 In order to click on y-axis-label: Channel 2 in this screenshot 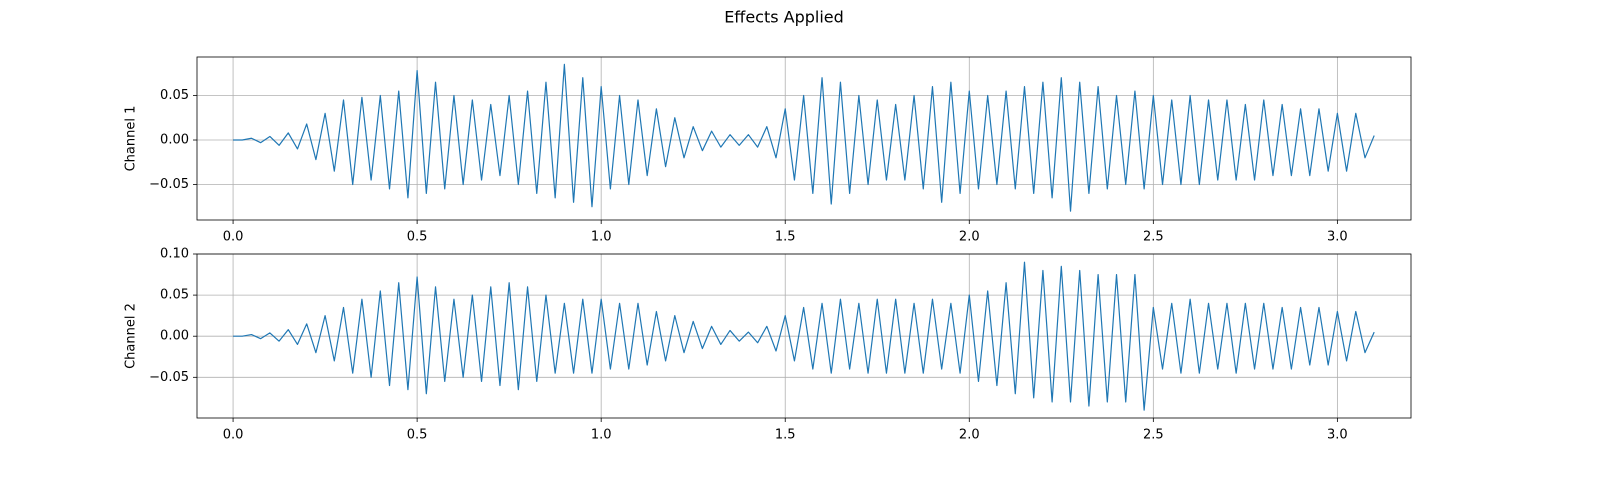, I will do `click(131, 336)`.